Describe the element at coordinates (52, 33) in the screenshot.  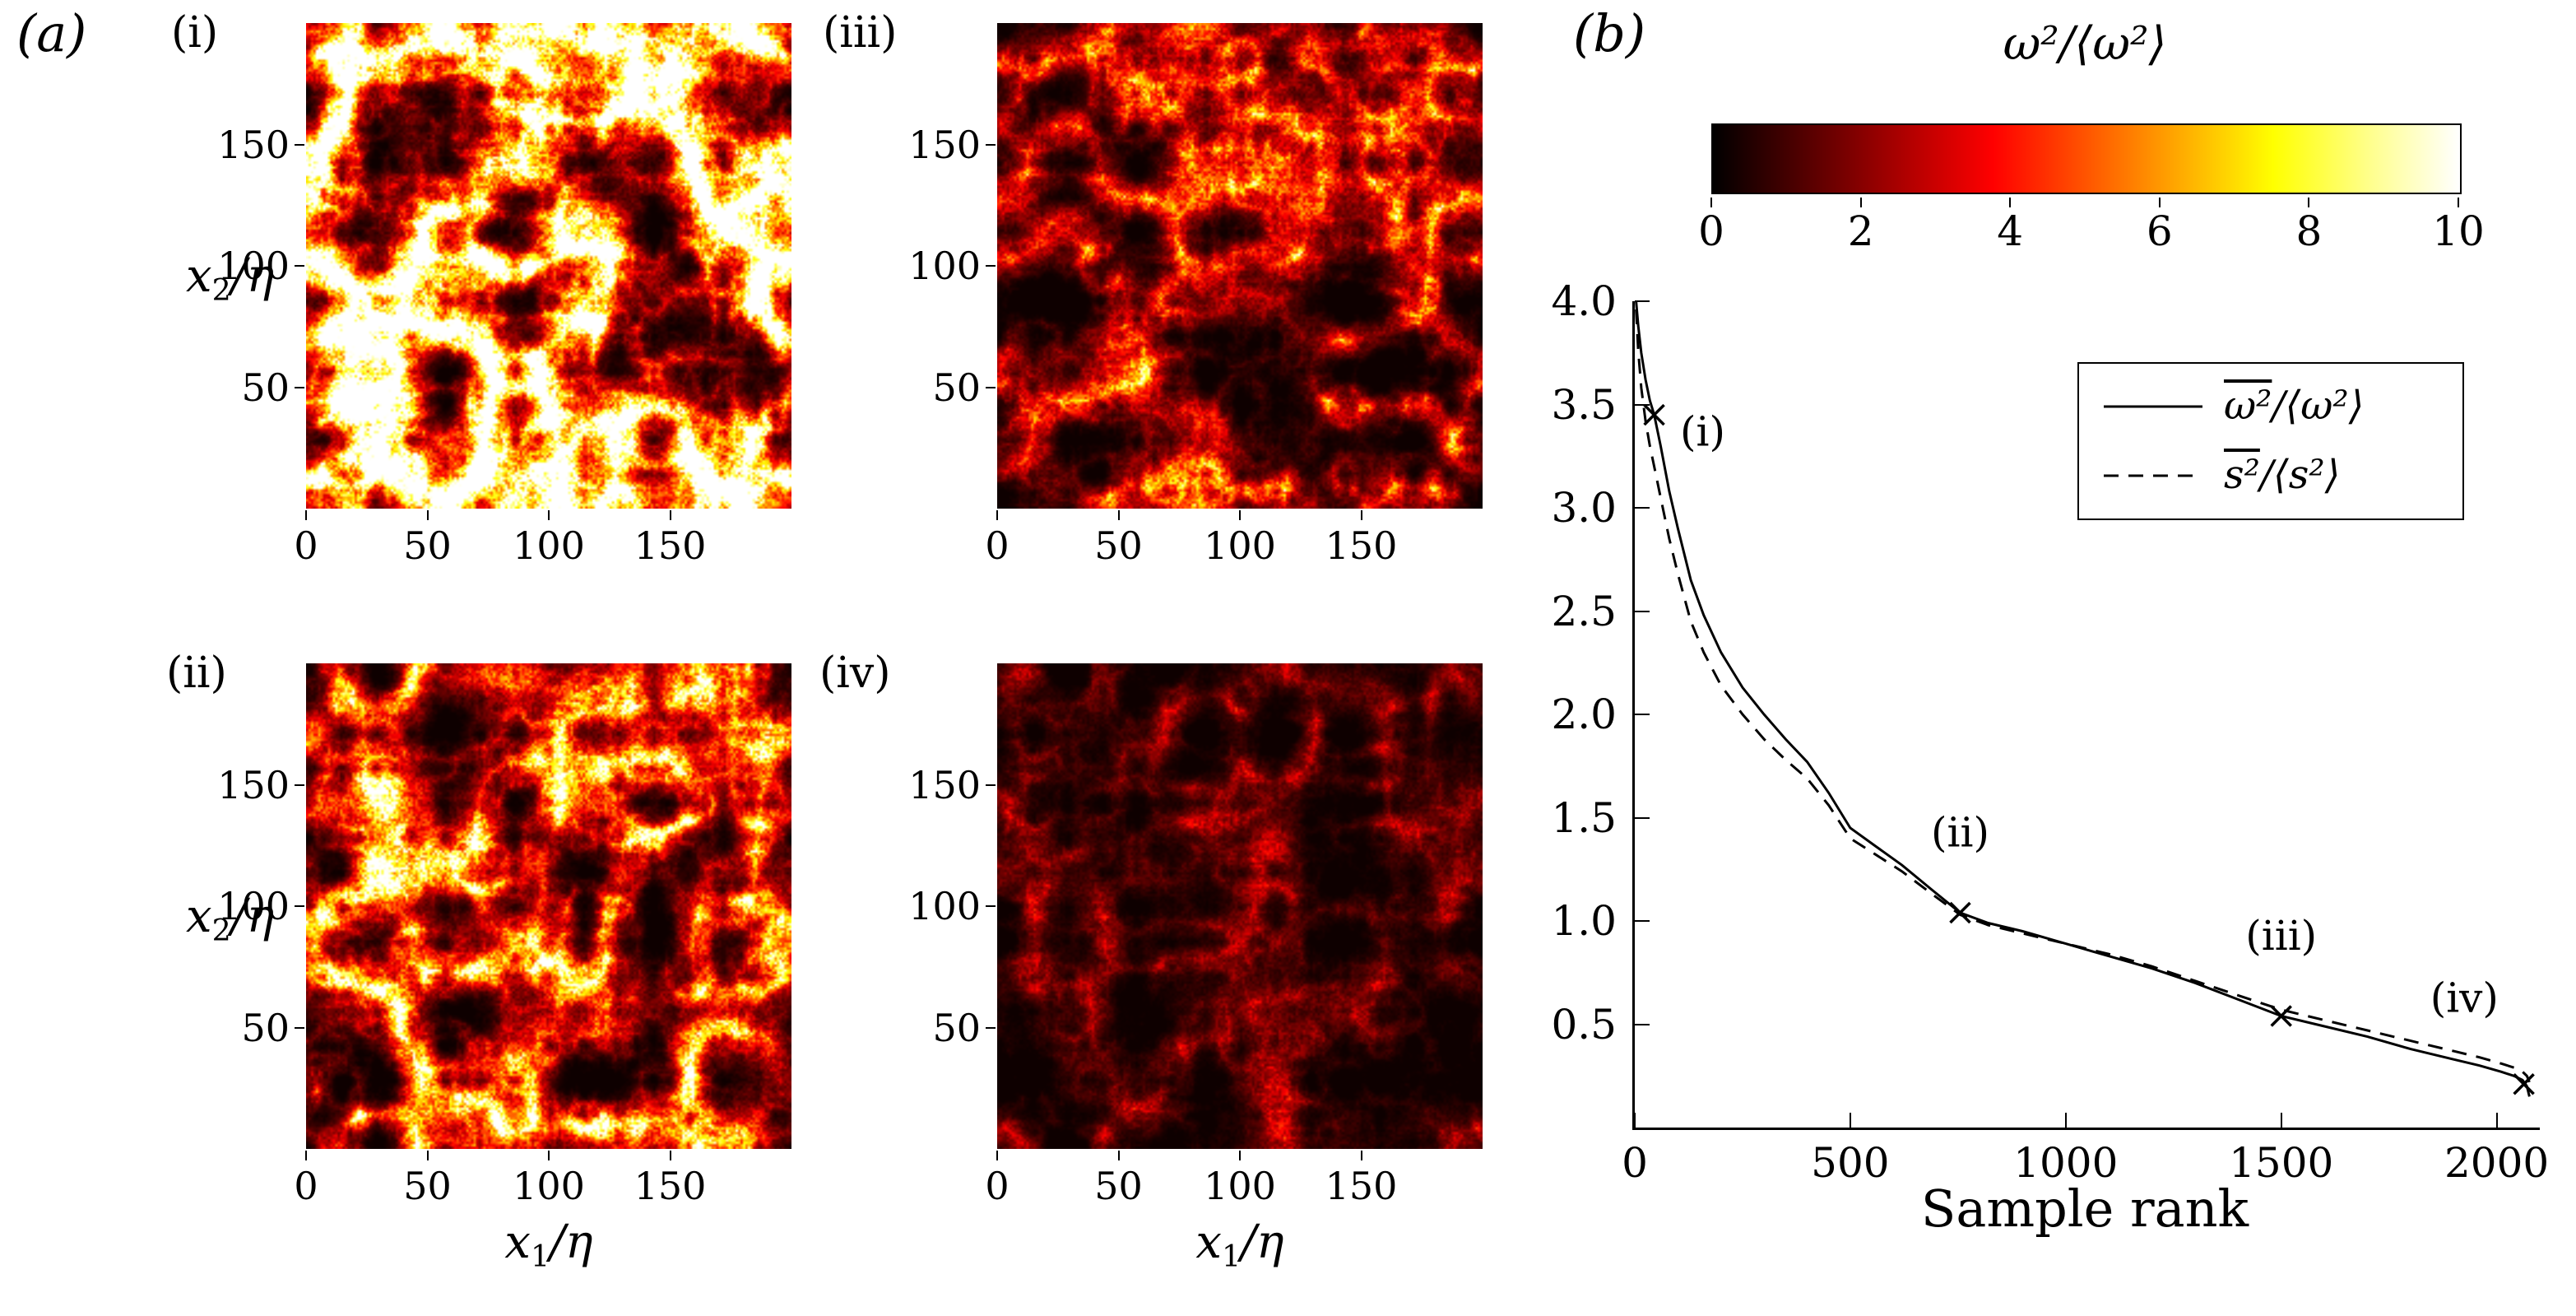
I see `panel-a-label: (a)` at that location.